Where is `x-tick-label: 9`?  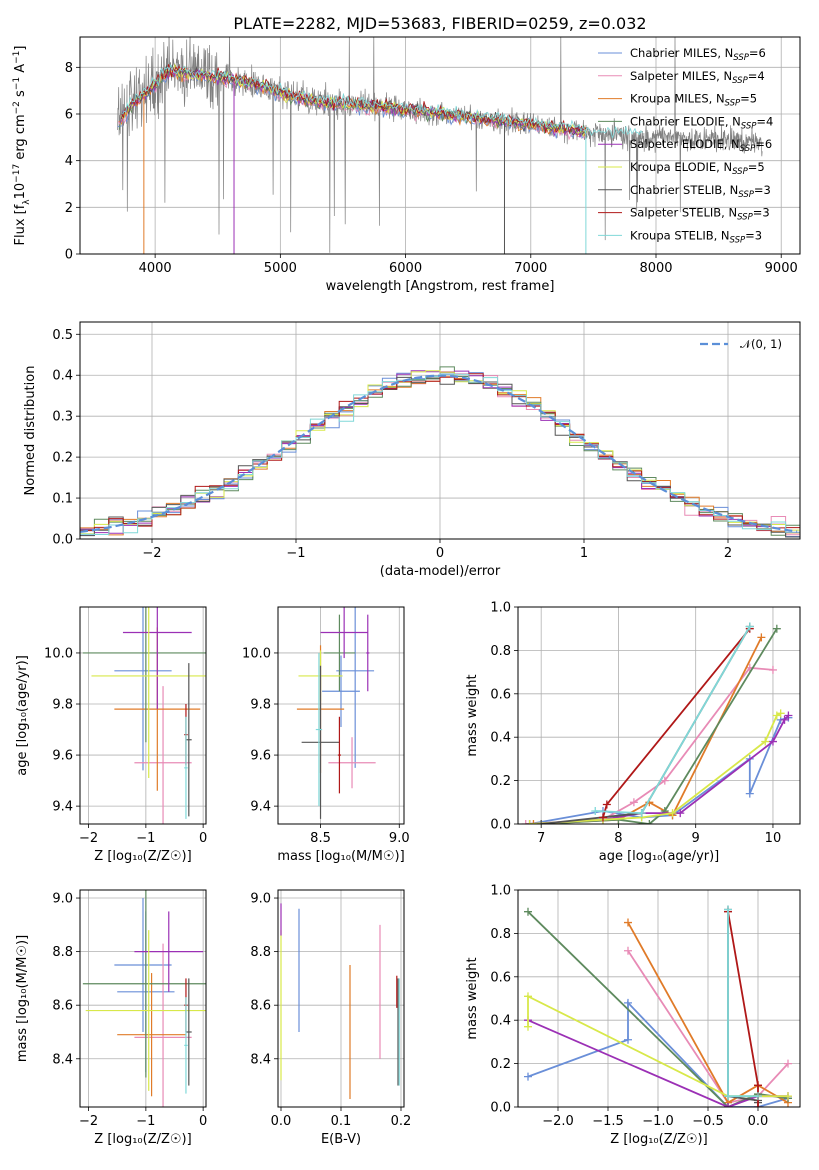 x-tick-label: 9 is located at coordinates (696, 838).